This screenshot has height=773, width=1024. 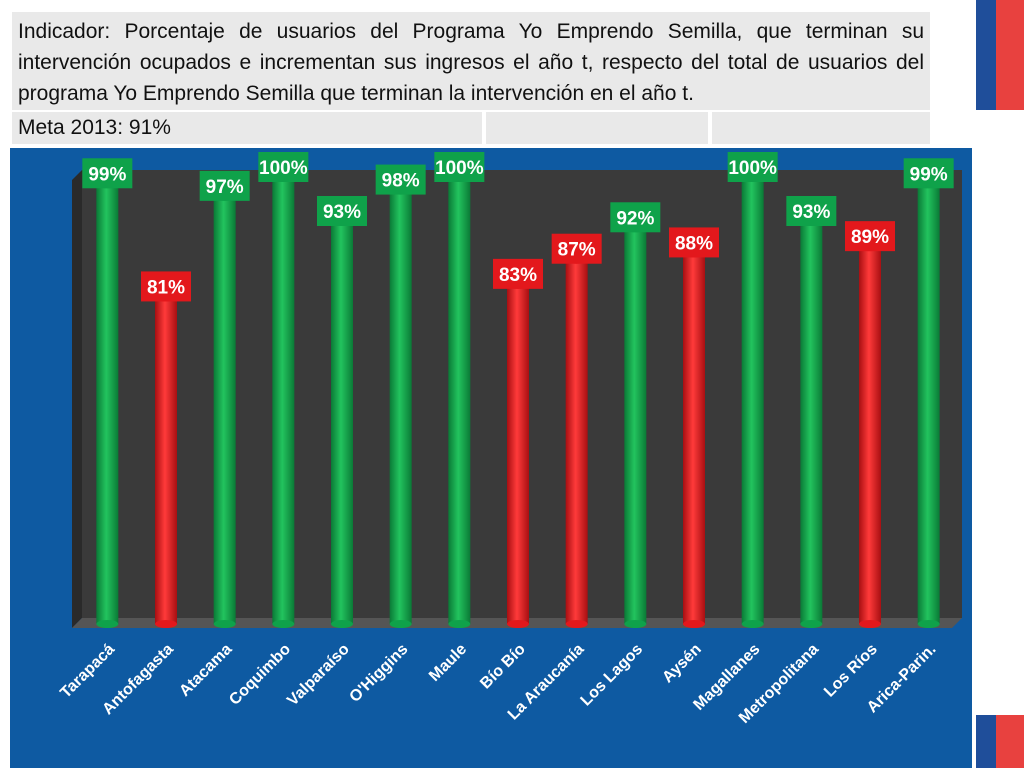 What do you see at coordinates (205, 670) in the screenshot?
I see `category-label: Atacama` at bounding box center [205, 670].